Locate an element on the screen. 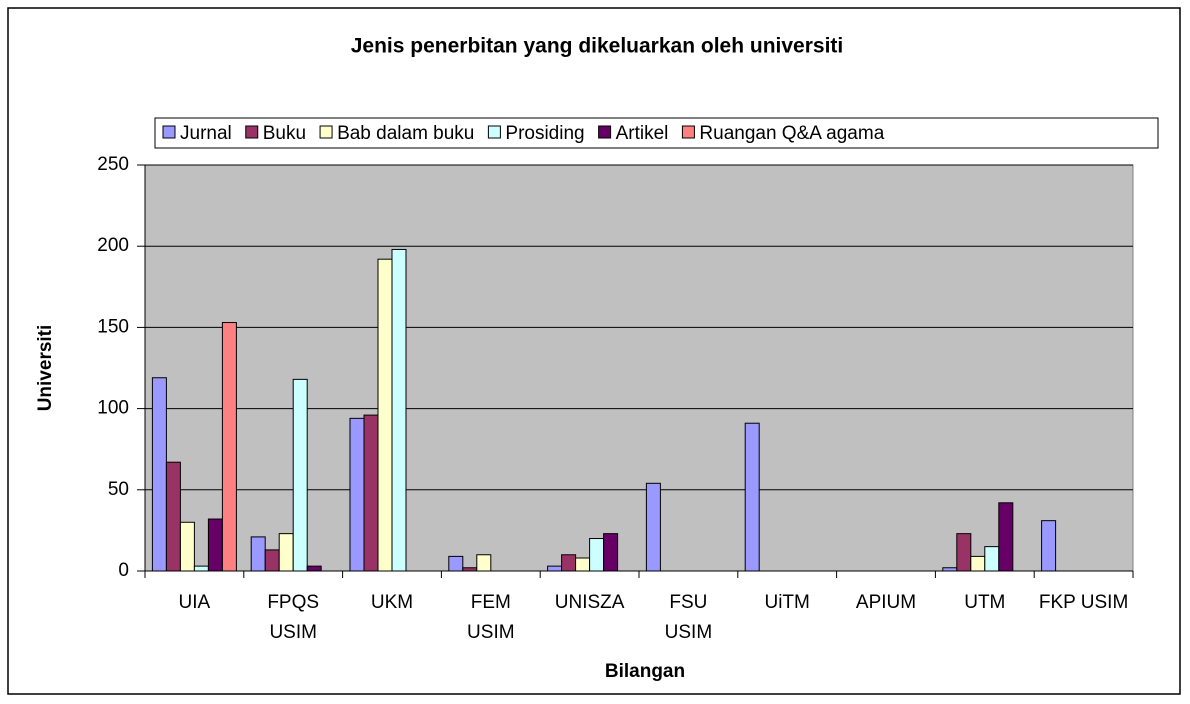 This screenshot has width=1190, height=704. x-tick-label: FEM USIM is located at coordinates (491, 617).